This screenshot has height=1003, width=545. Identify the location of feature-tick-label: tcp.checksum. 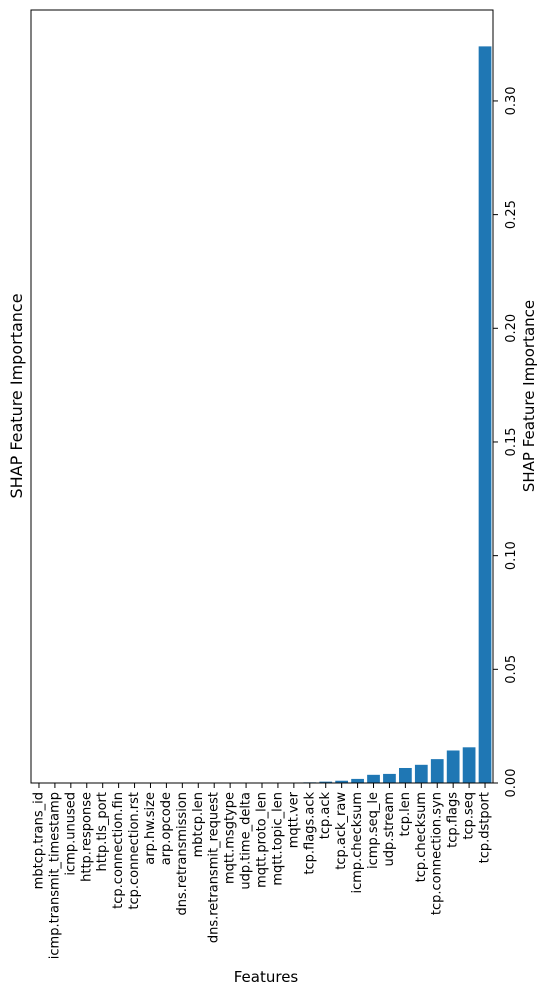
(421, 837).